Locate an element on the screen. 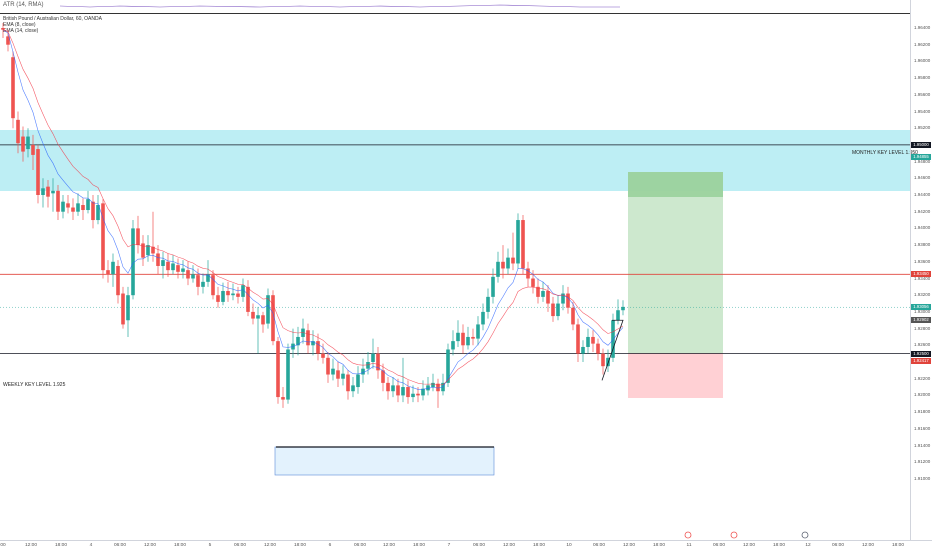 The image size is (932, 551). price-tick: 1.95400 is located at coordinates (922, 111).